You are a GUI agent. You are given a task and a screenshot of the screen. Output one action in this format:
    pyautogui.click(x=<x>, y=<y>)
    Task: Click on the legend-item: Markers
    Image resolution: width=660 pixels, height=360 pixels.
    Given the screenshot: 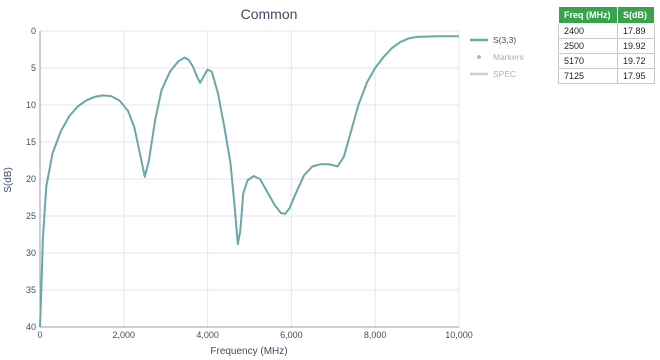 What is the action you would take?
    pyautogui.click(x=500, y=57)
    